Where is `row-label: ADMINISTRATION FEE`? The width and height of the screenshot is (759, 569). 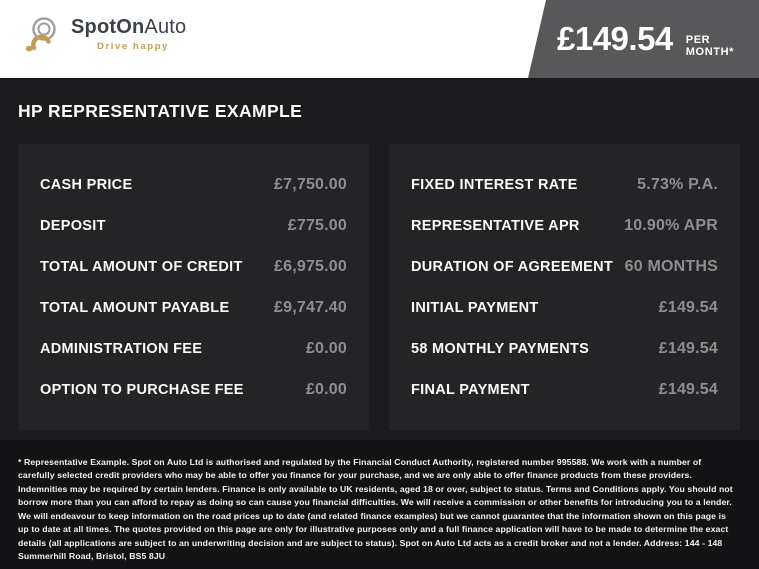 row-label: ADMINISTRATION FEE is located at coordinates (121, 348).